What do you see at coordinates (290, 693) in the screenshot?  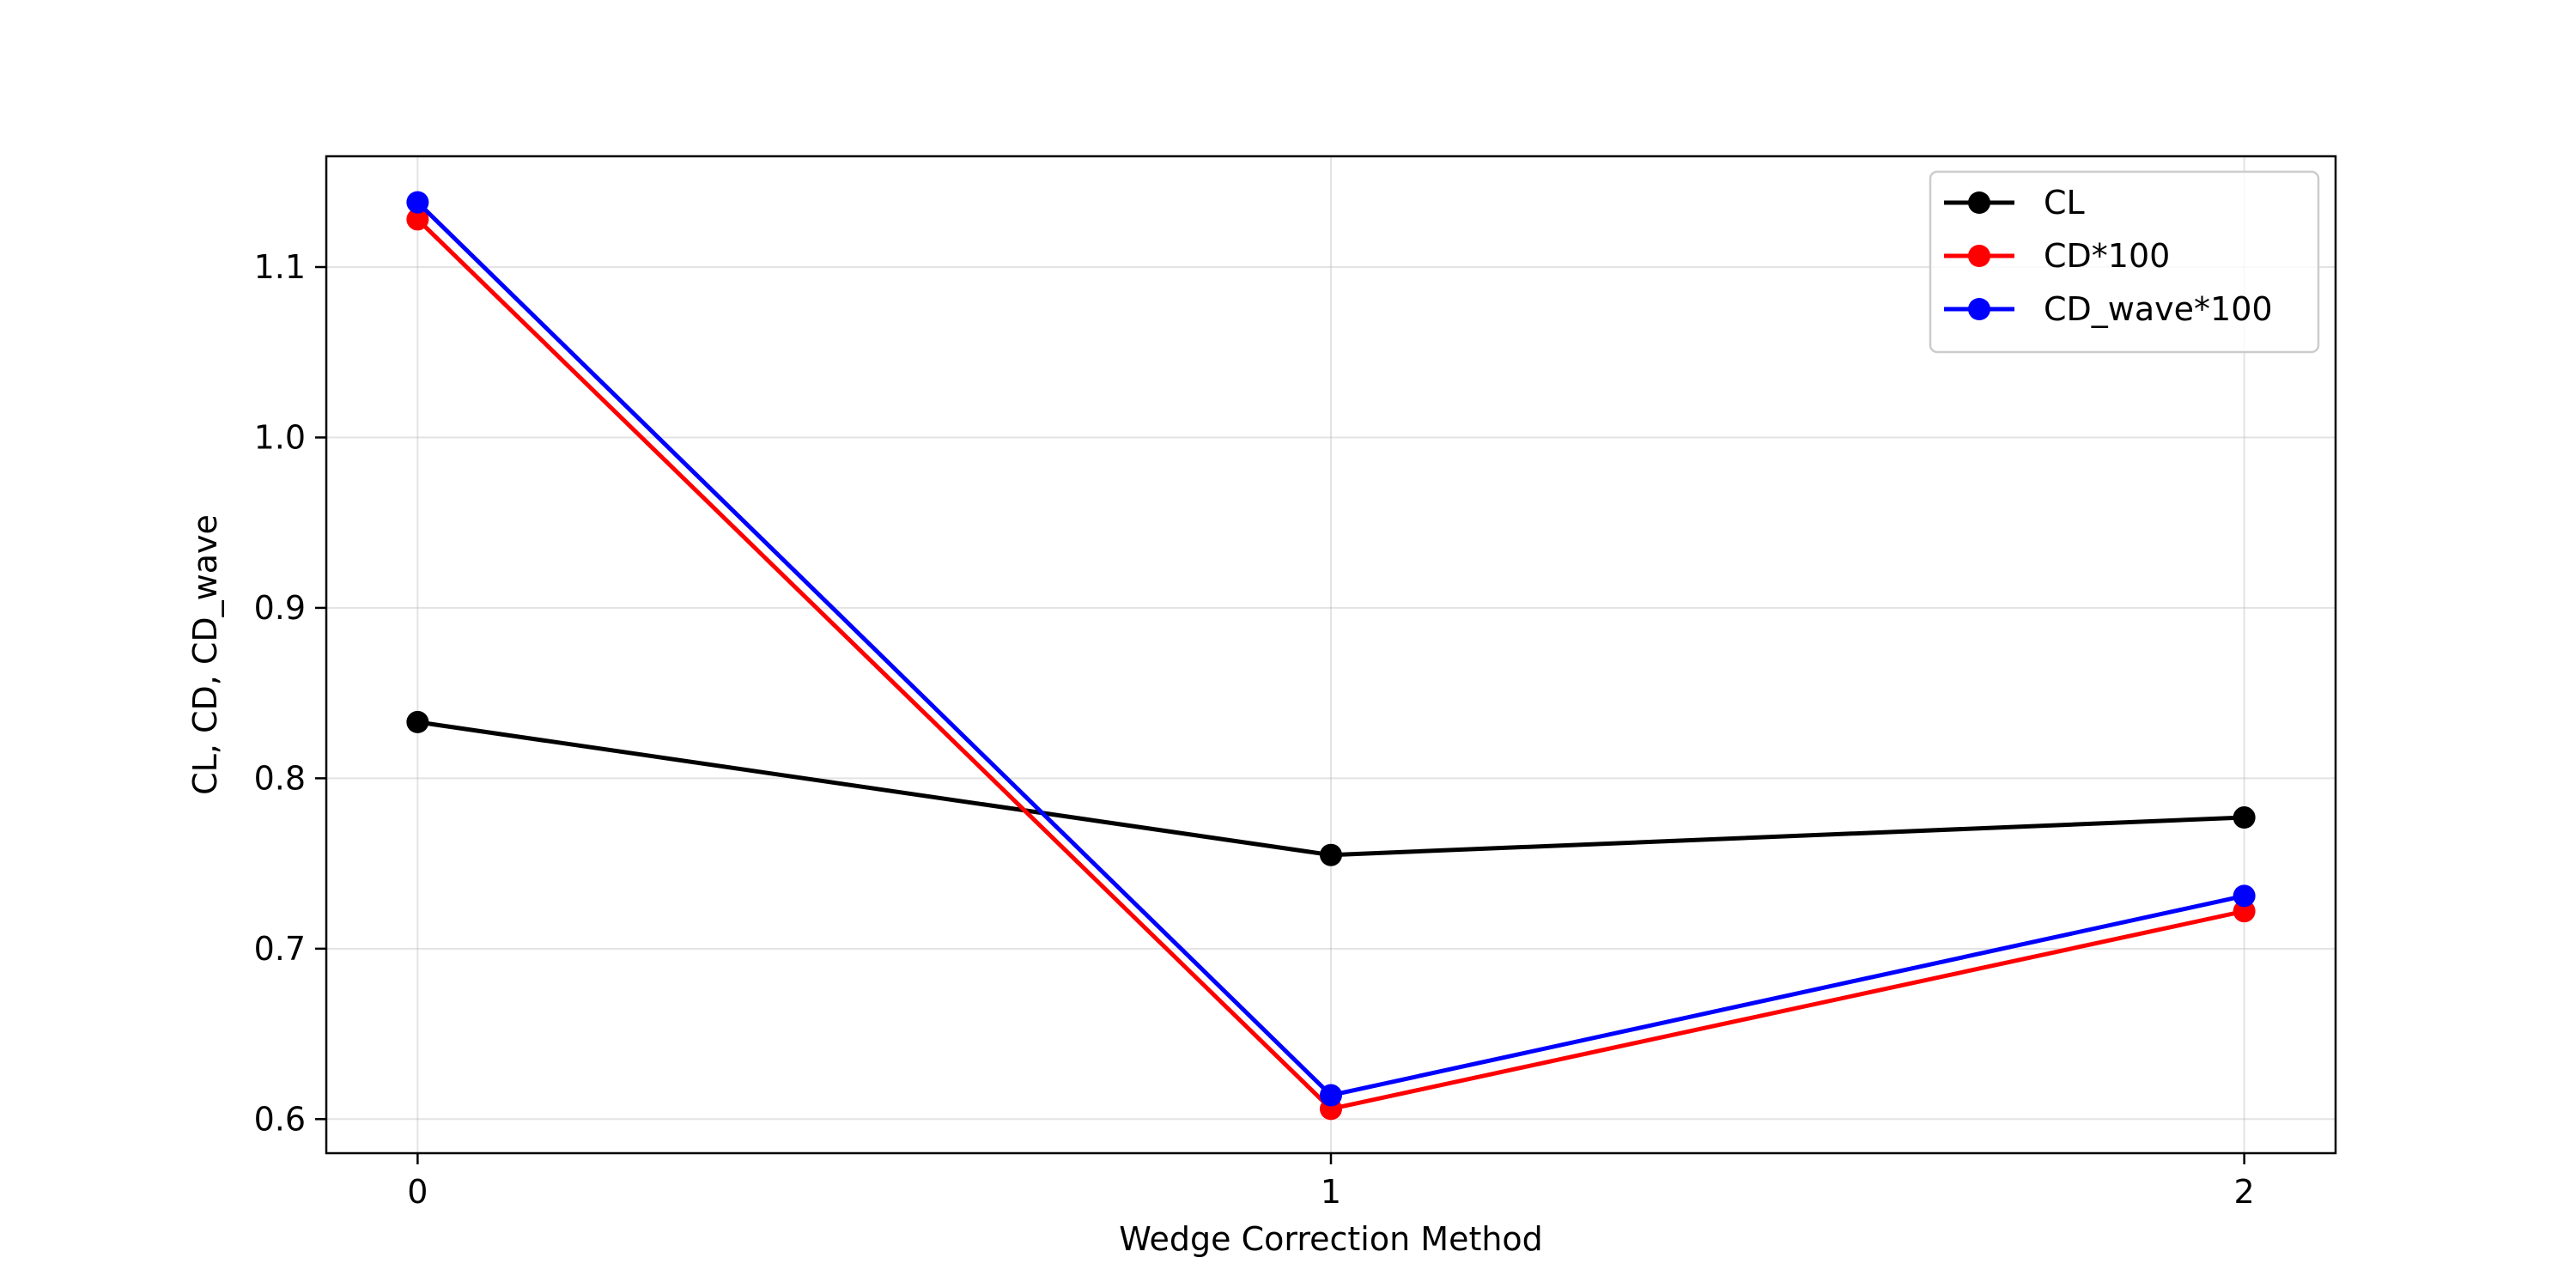 I see `y-axis-ticks: 0.6 0.7 0.8 0.9 1.0 1.1` at bounding box center [290, 693].